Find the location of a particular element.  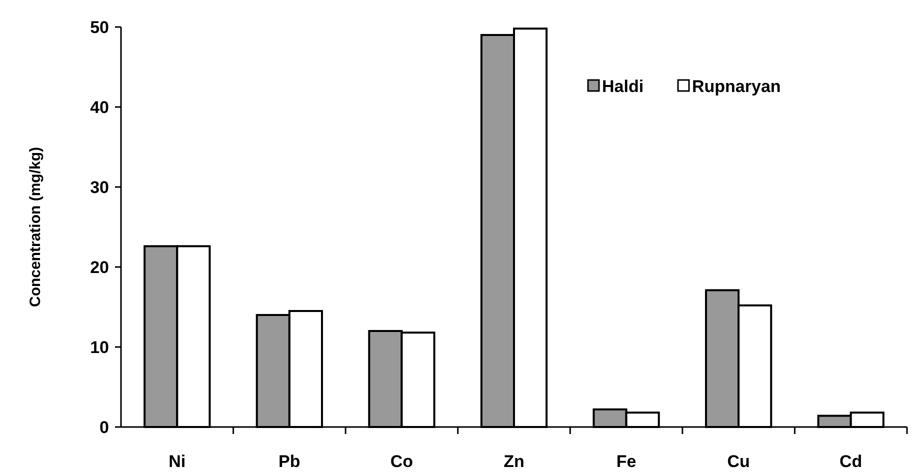

x-tick-label: Pb is located at coordinates (289, 461).